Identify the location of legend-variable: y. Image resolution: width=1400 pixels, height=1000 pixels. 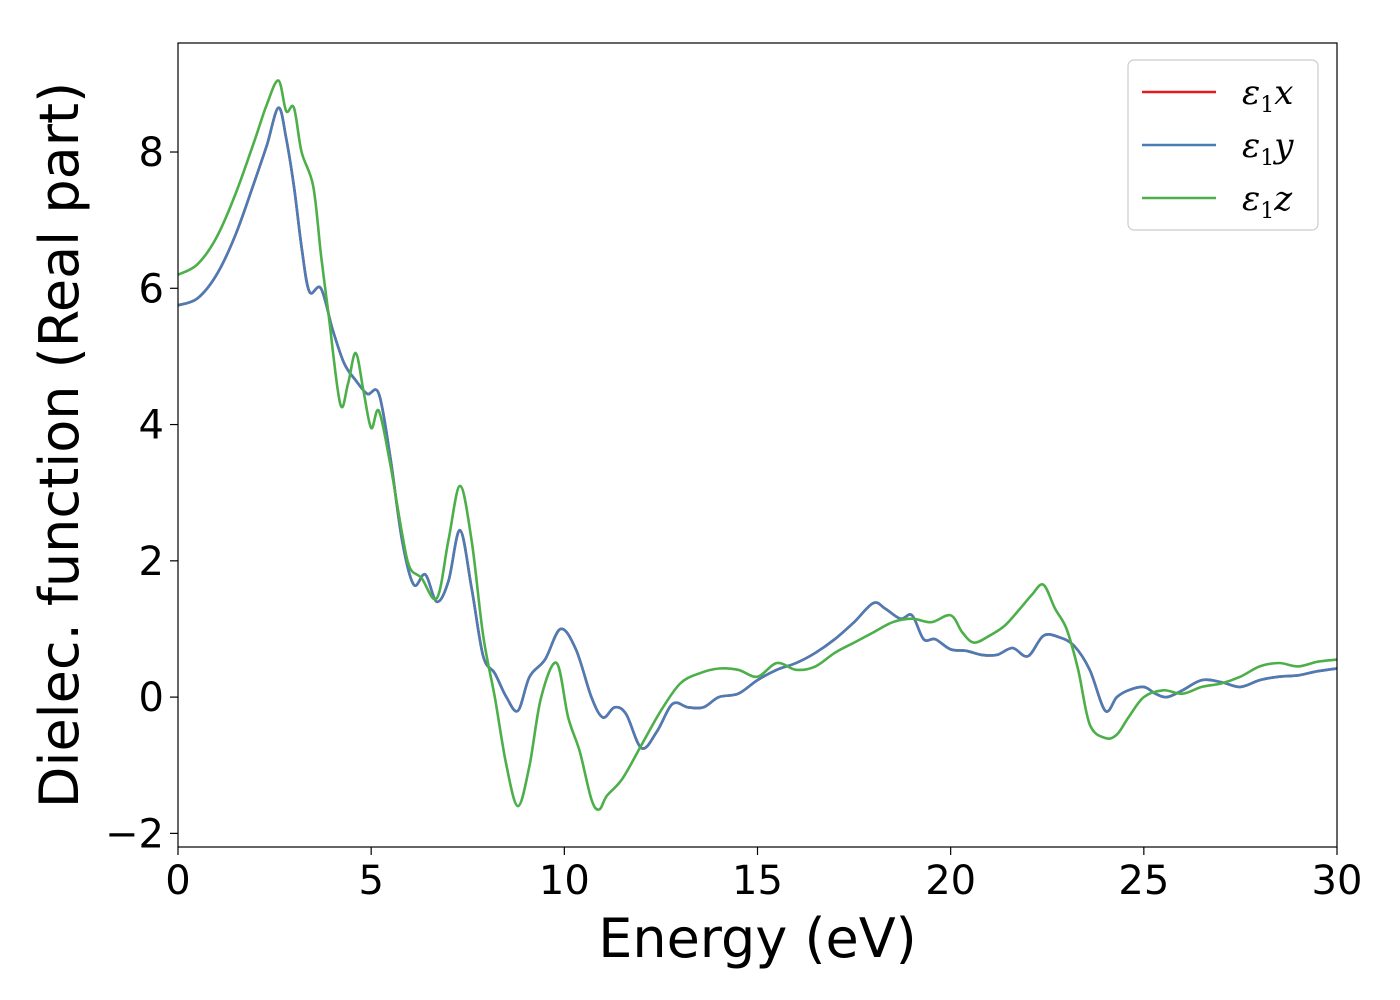
(1283, 146).